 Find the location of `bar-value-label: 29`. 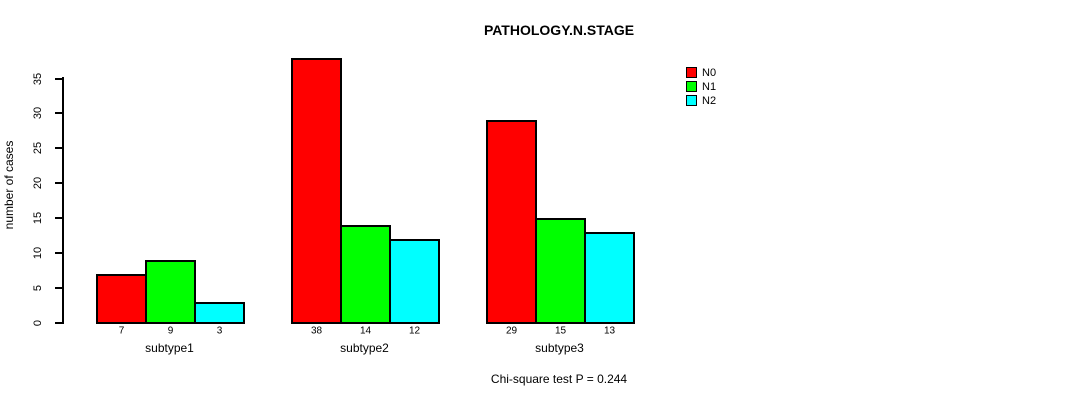

bar-value-label: 29 is located at coordinates (511, 331).